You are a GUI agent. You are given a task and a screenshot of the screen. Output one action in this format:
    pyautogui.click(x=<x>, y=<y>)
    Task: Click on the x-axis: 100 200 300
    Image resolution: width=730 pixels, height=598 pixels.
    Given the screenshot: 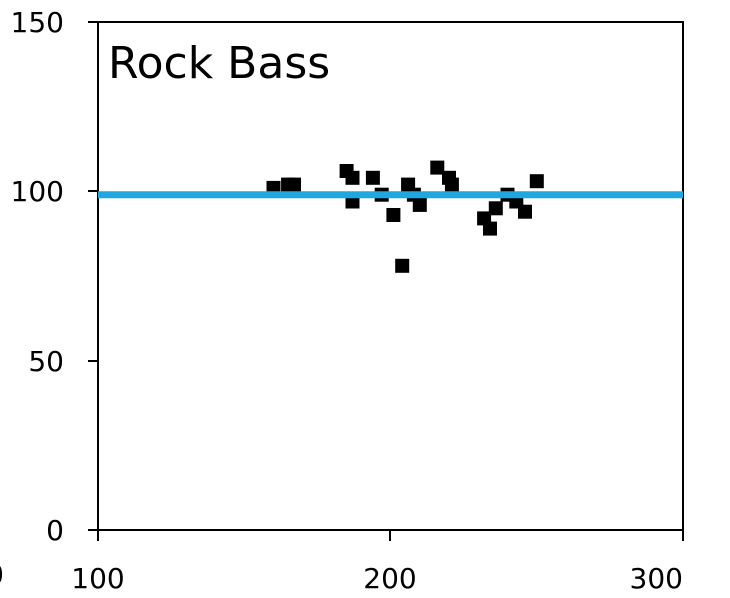 What is the action you would take?
    pyautogui.click(x=377, y=562)
    